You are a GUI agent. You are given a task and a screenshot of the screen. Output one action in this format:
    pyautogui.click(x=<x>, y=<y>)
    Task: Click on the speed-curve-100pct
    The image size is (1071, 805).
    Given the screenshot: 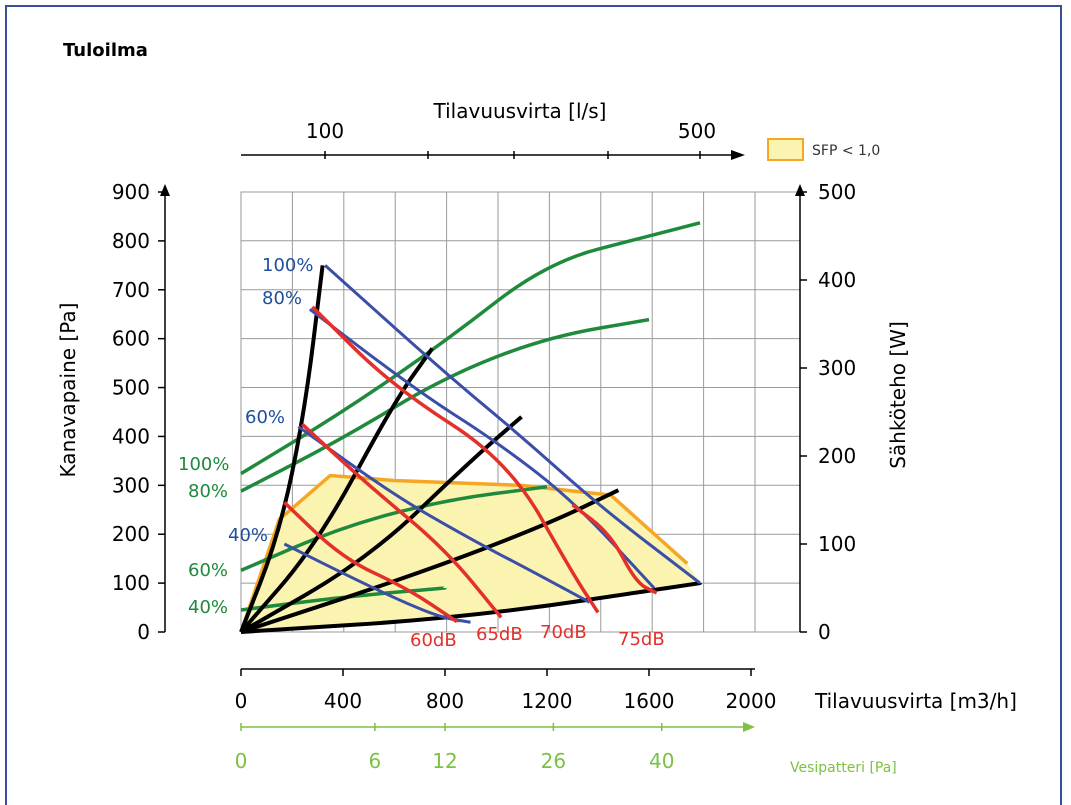 What is the action you would take?
    pyautogui.click(x=512, y=424)
    